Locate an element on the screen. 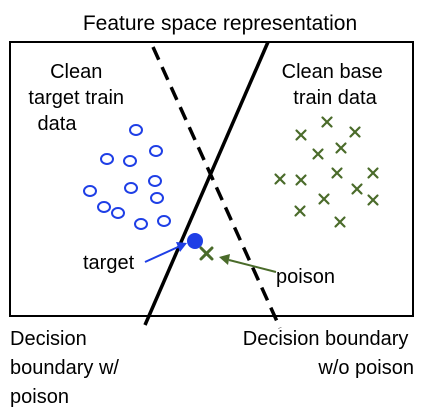 This screenshot has width=425, height=418. boundary-with-poison-line-3: poison is located at coordinates (39, 397).